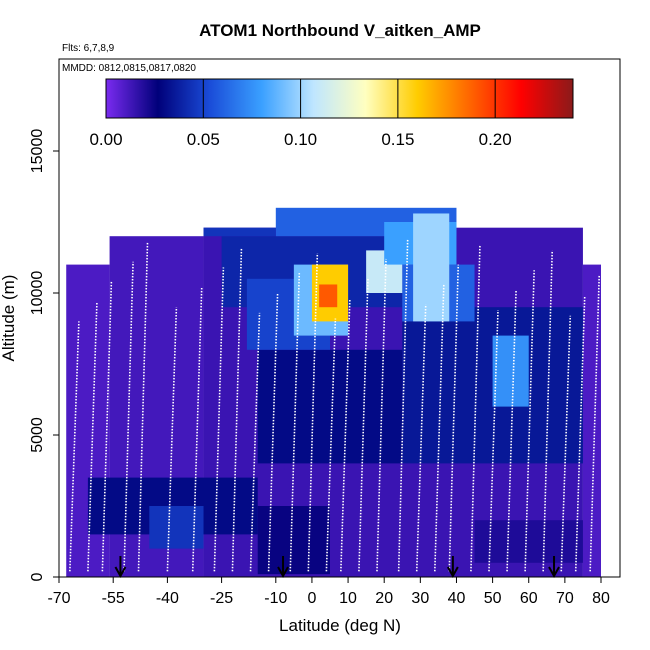 Image resolution: width=650 pixels, height=650 pixels. Describe the element at coordinates (37, 293) in the screenshot. I see `y-tick-label-2: 10000` at that location.